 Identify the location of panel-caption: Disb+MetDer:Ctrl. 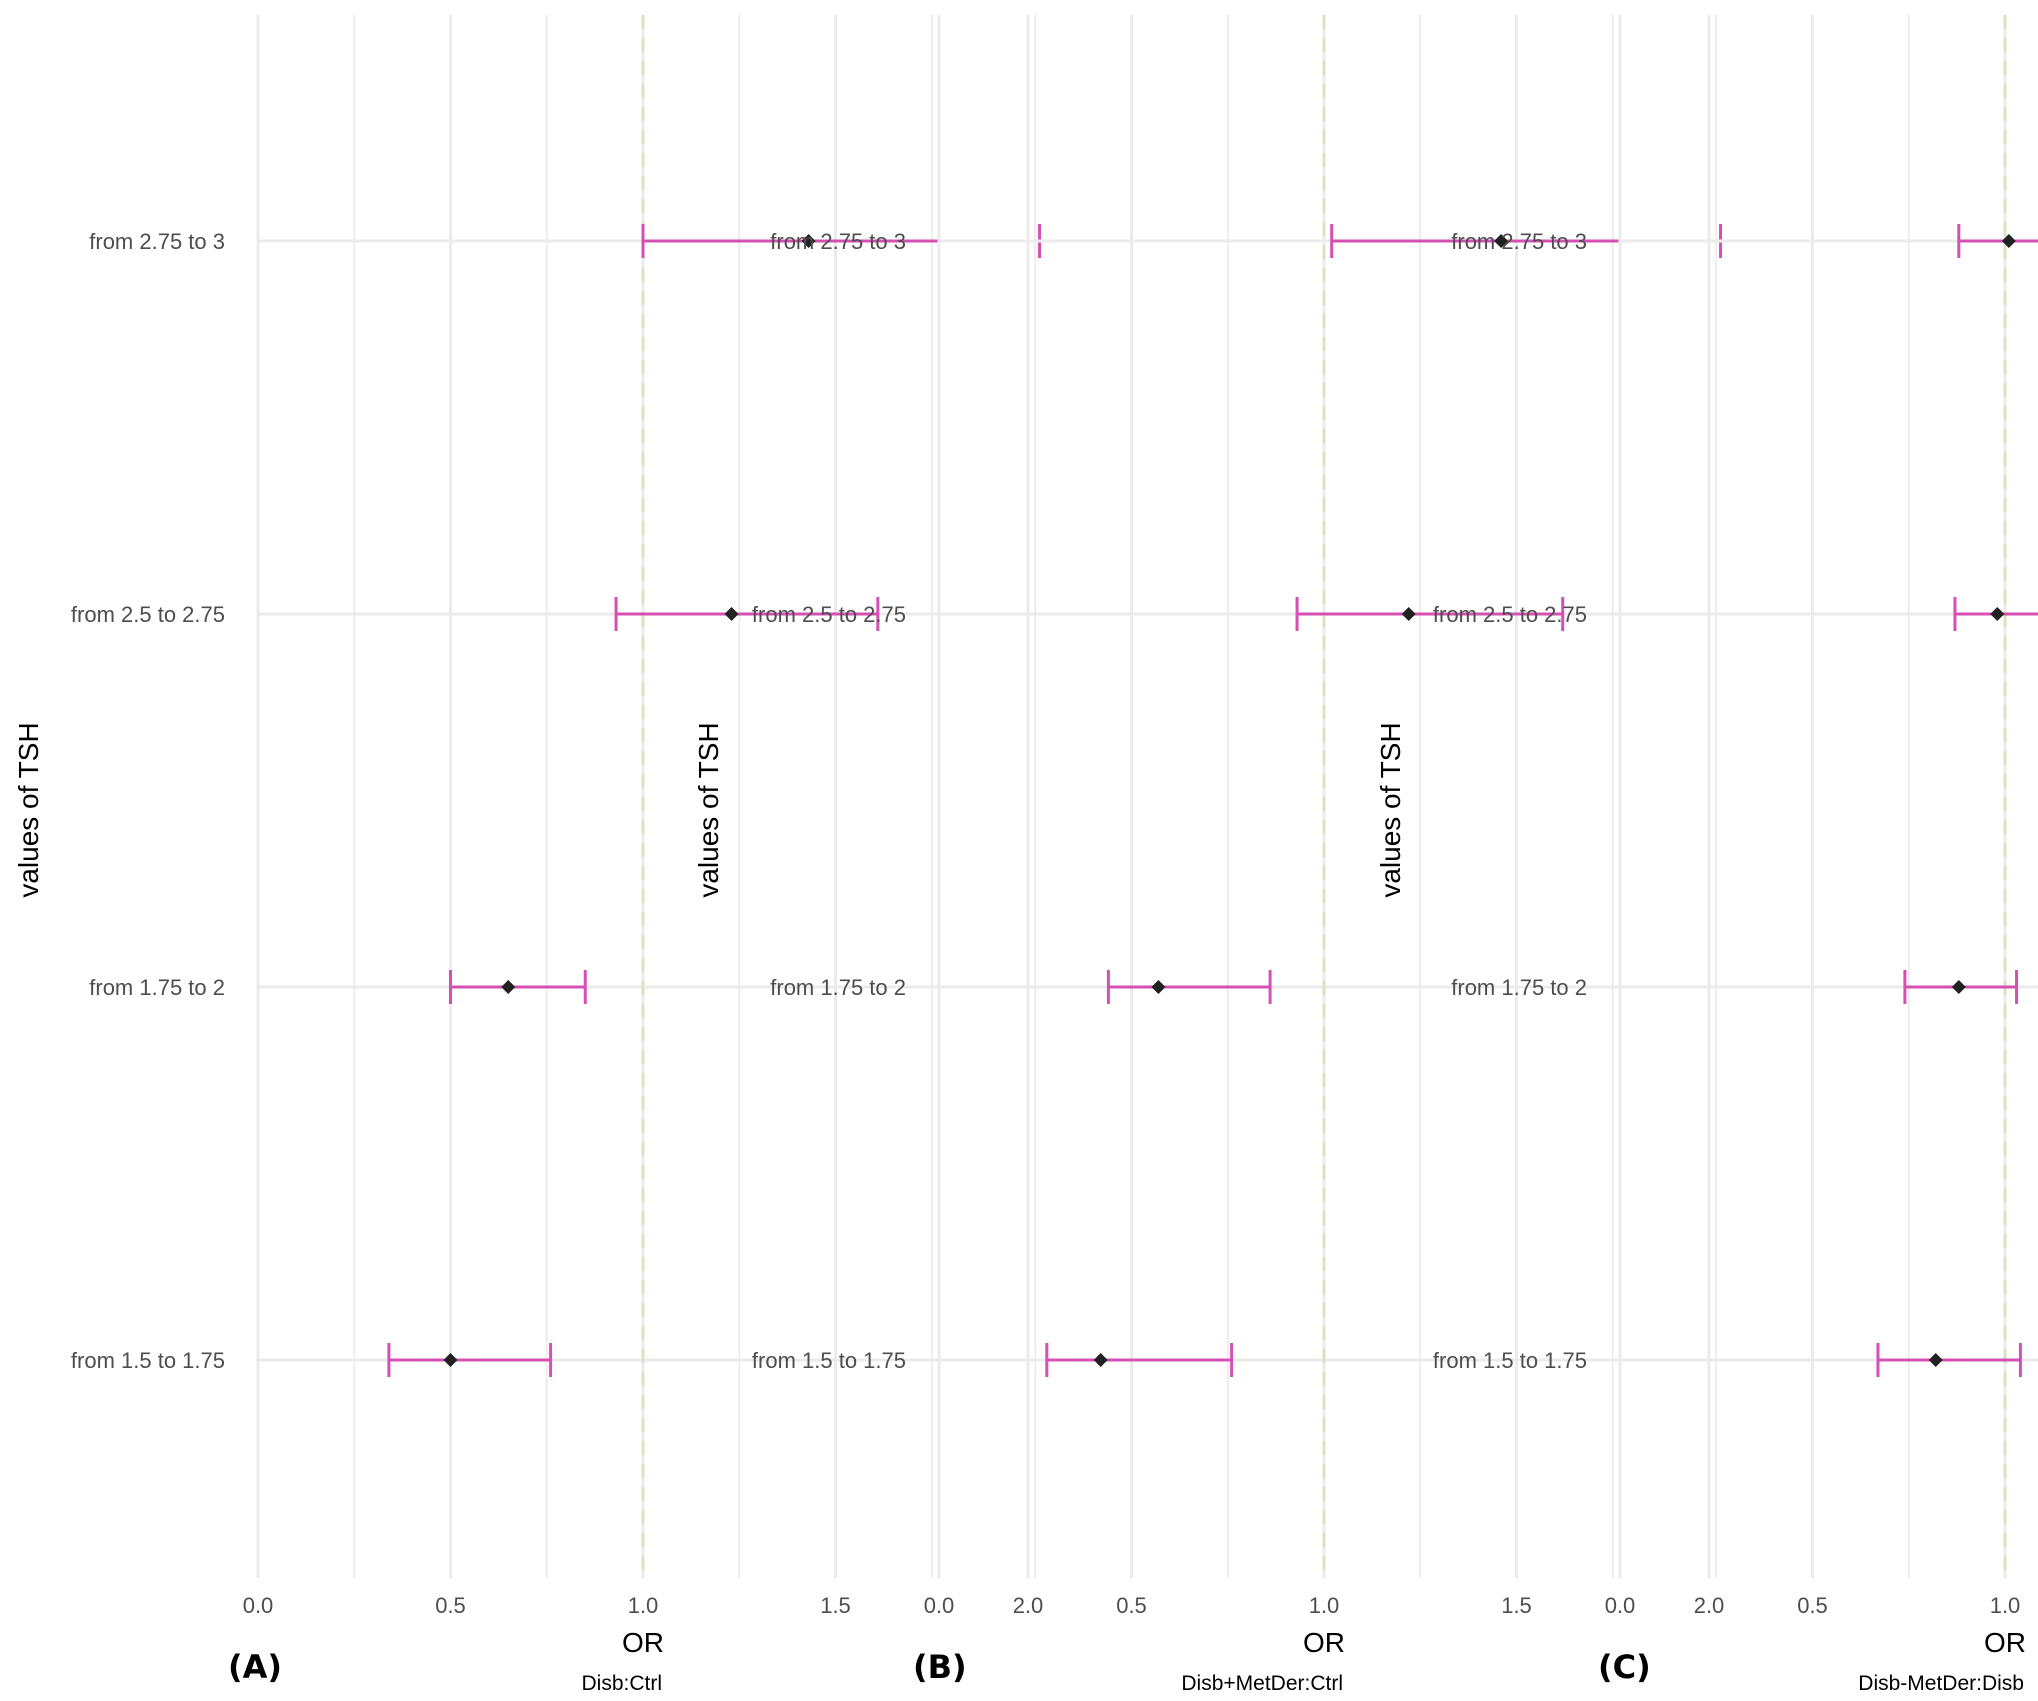
(1262, 1683).